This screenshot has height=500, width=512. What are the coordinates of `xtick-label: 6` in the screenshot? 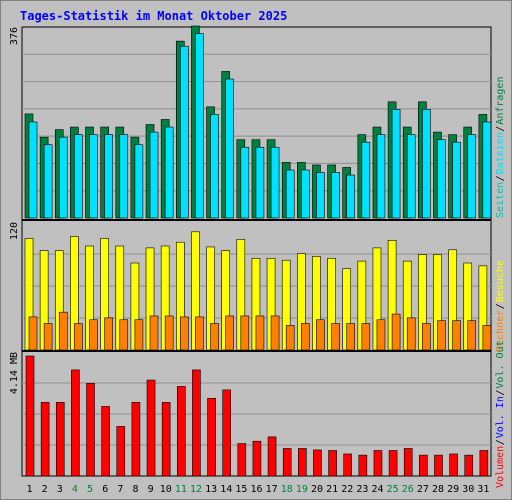 It's located at (105, 489).